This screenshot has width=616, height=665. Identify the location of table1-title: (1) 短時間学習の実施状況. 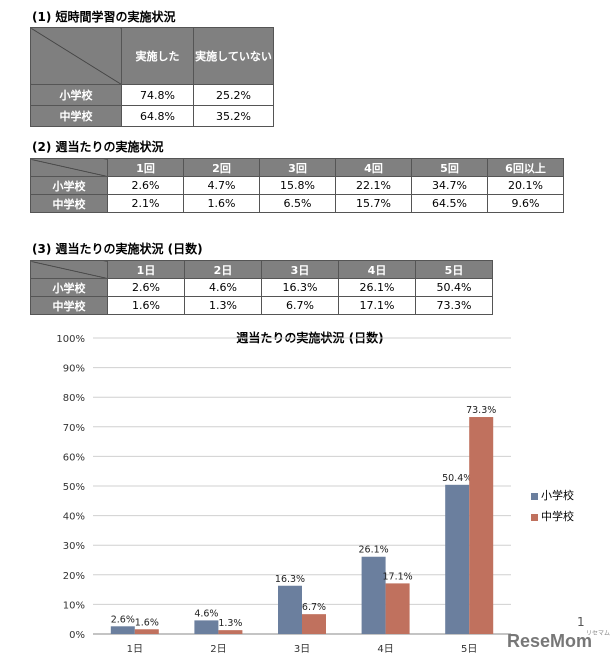
(104, 17).